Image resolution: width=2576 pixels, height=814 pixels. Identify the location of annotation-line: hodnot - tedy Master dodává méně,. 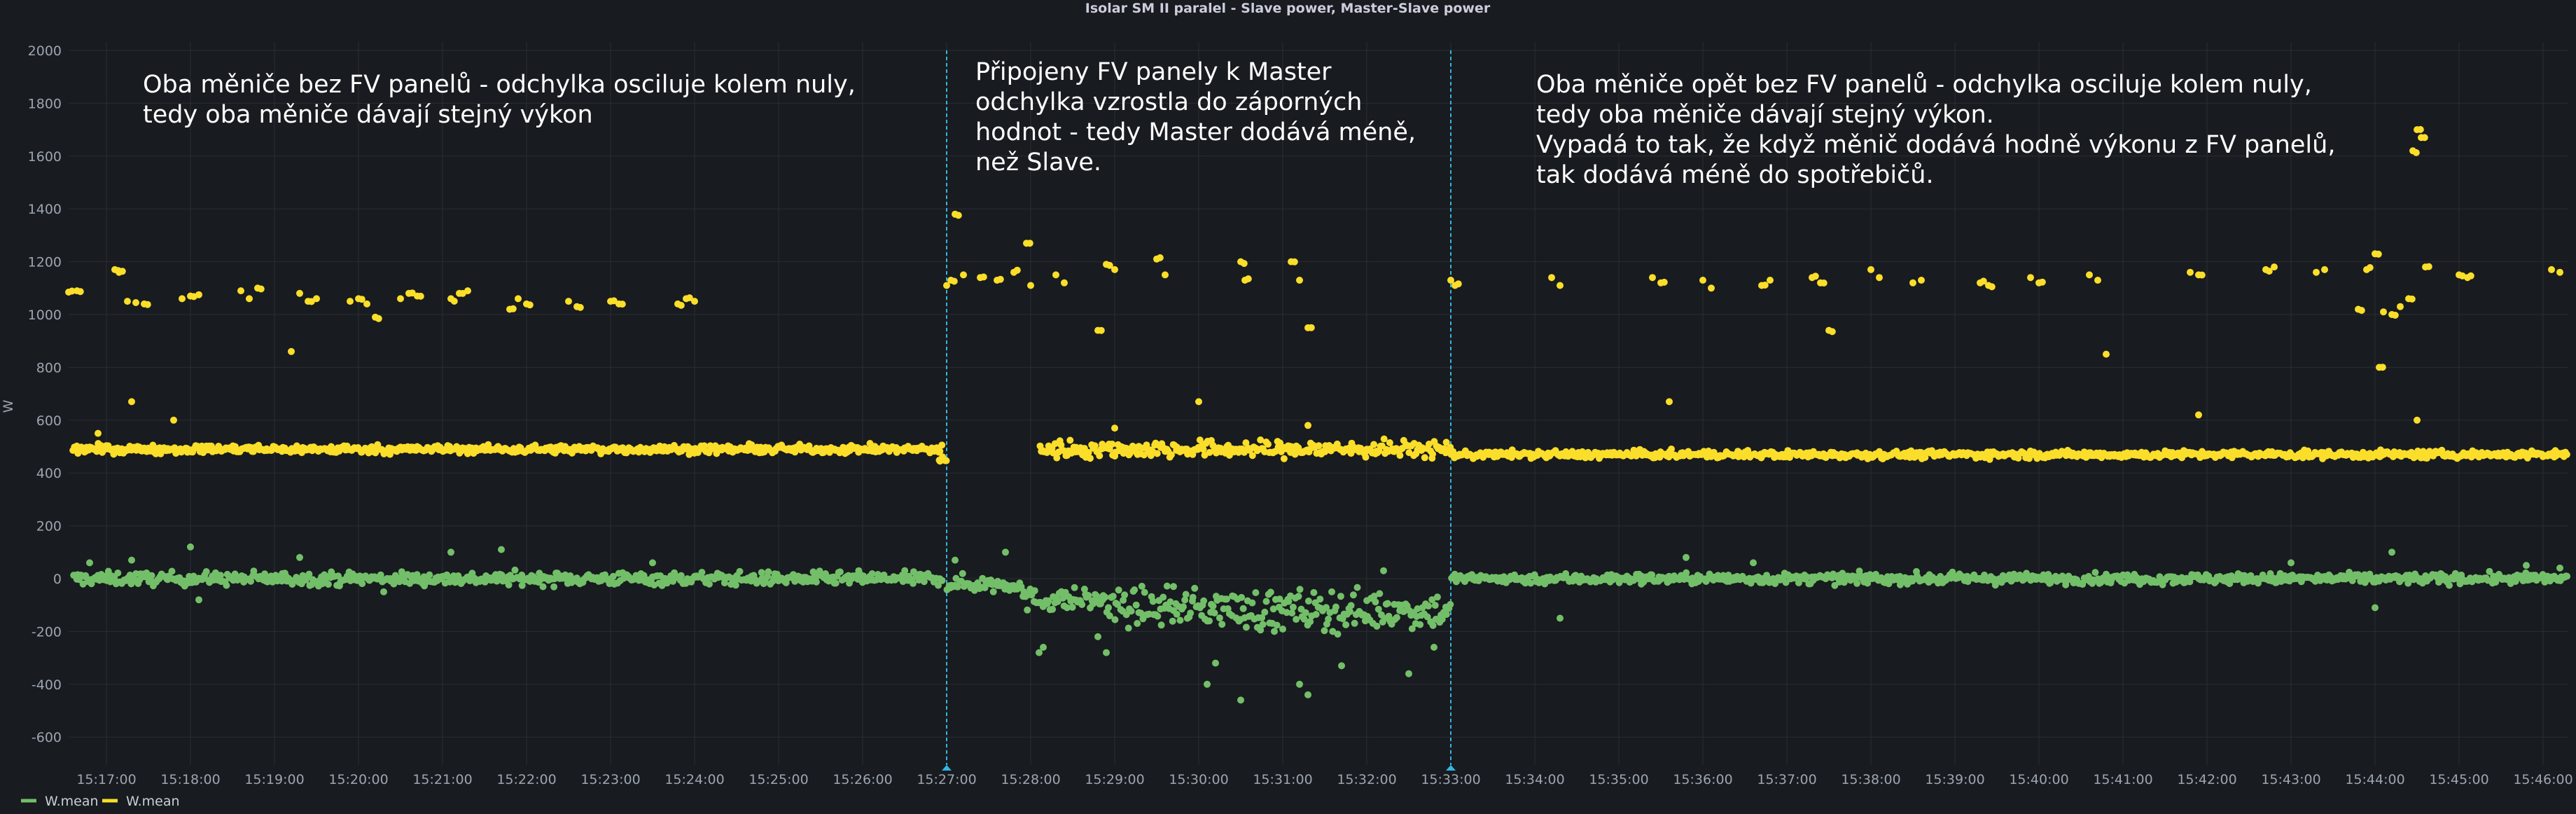
(1195, 132).